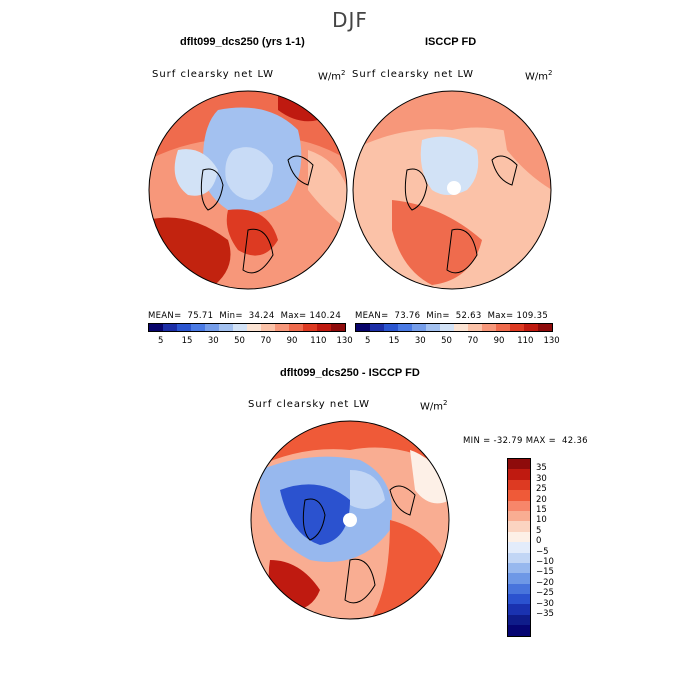 The height and width of the screenshot is (700, 700). Describe the element at coordinates (350, 373) in the screenshot. I see `panel3-title: dflt099_dcs250 - ISCCP FD` at that location.